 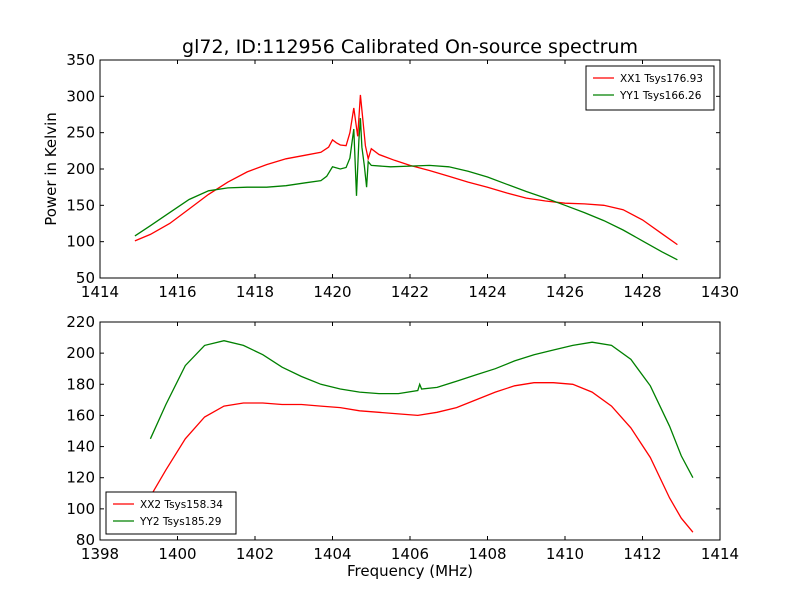 What do you see at coordinates (487, 292) in the screenshot?
I see `x-tick-label: 1424` at bounding box center [487, 292].